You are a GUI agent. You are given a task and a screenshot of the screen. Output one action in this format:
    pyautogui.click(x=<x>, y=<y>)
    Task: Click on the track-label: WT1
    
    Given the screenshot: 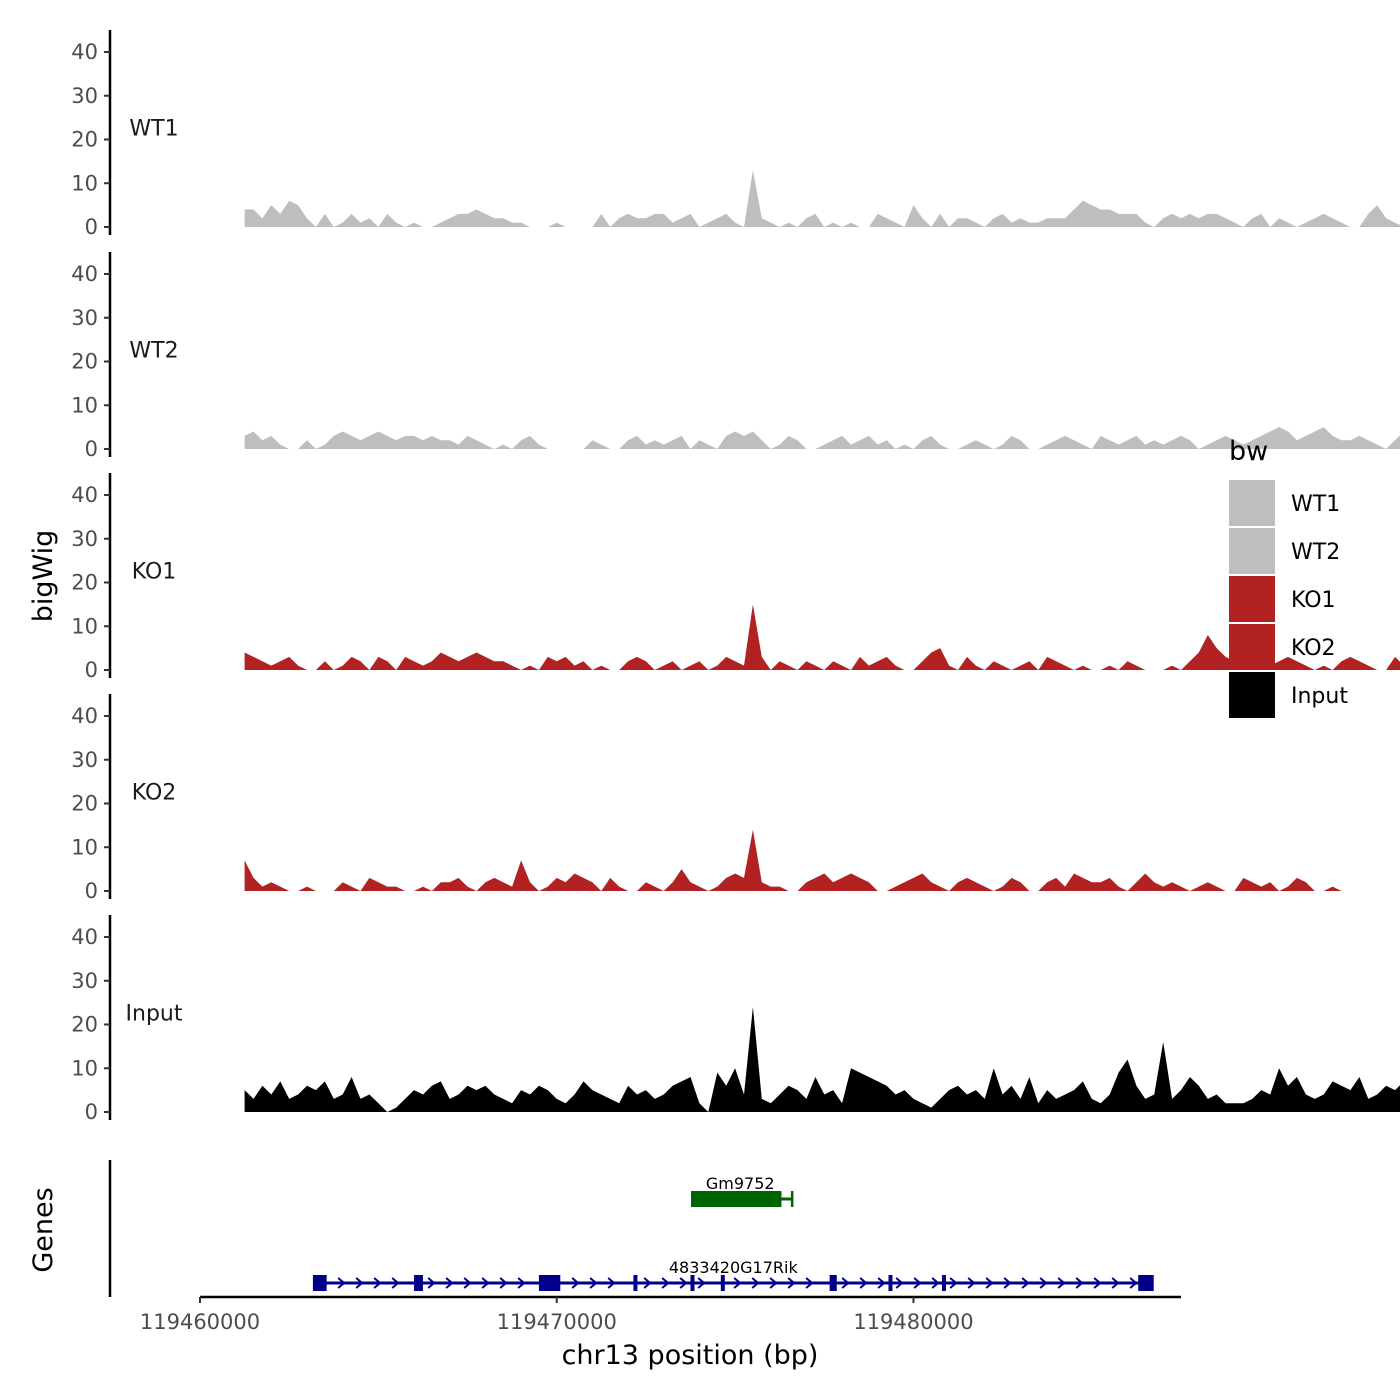 What is the action you would take?
    pyautogui.click(x=153, y=129)
    